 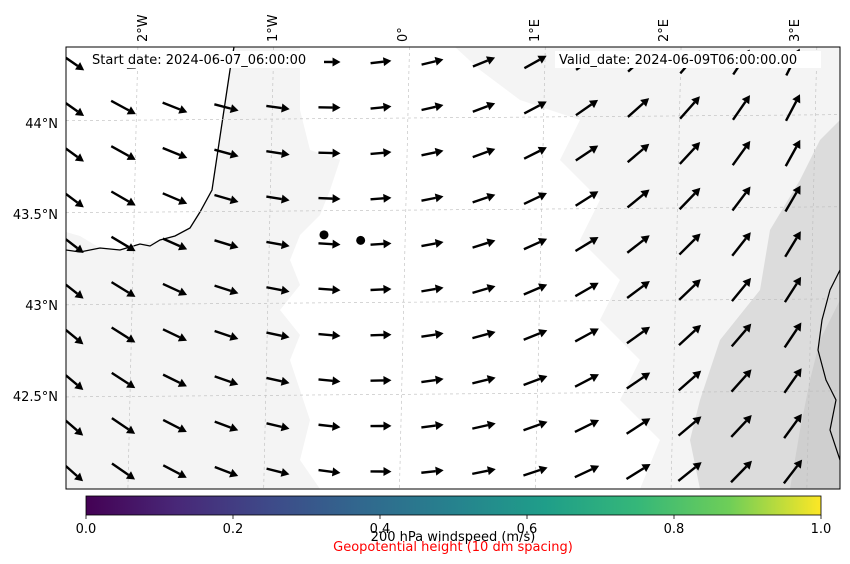 I want to click on cb-tick-3: 0.6, so click(x=527, y=529).